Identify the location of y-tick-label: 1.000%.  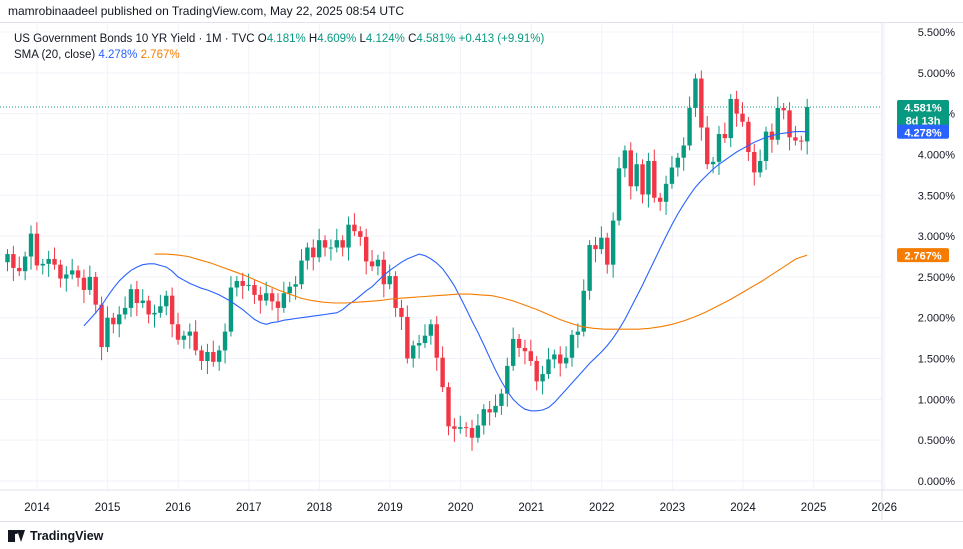
(937, 400).